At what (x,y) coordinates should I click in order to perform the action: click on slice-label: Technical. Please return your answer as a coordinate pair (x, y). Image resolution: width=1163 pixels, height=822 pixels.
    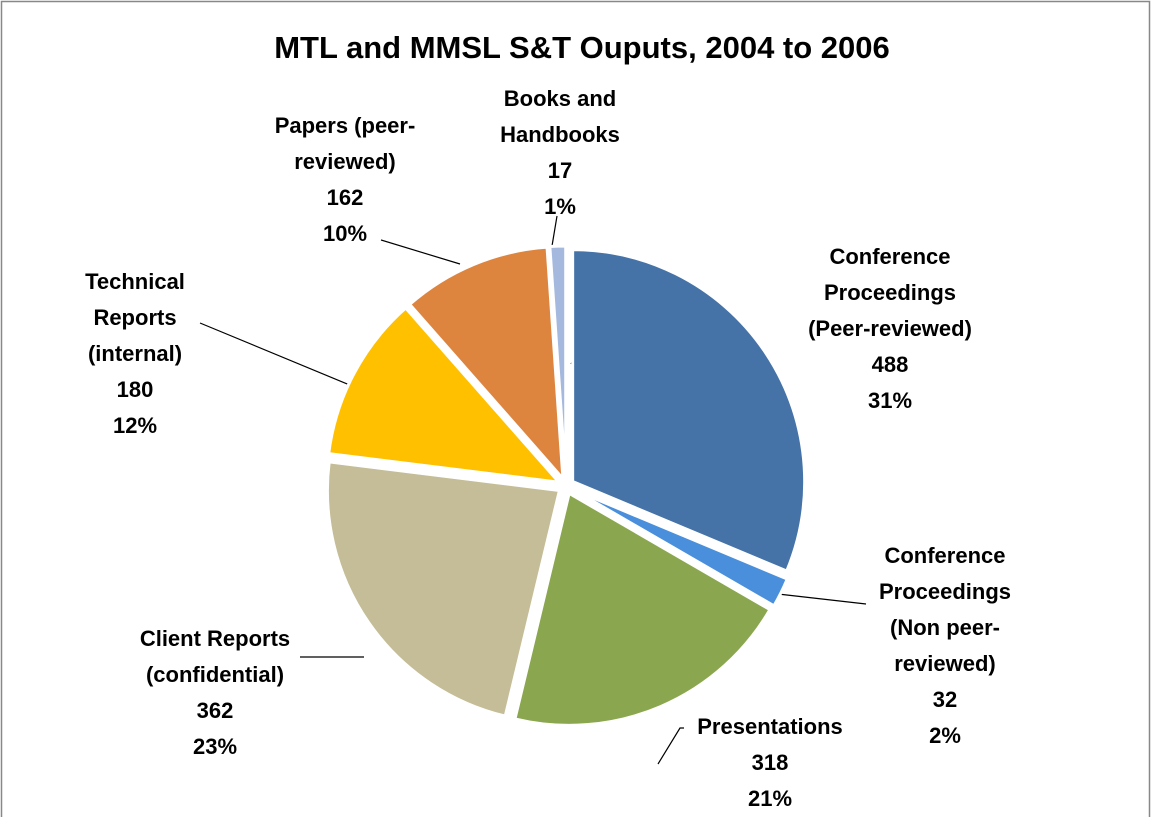
    Looking at the image, I should click on (135, 281).